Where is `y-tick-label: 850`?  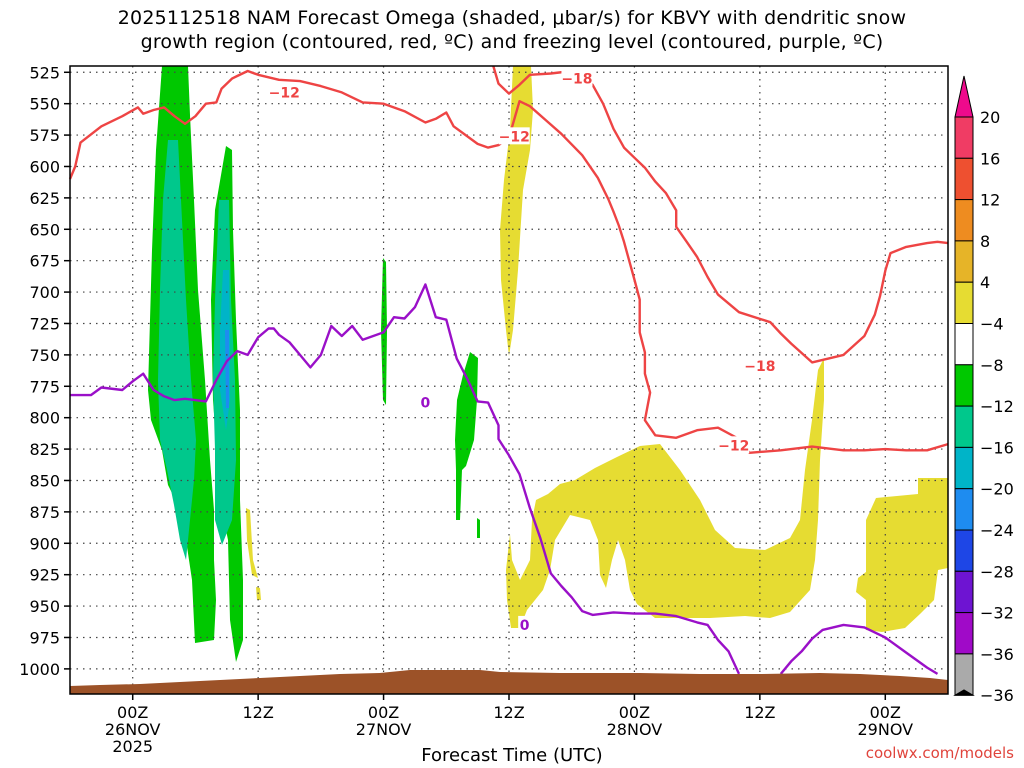
y-tick-label: 850 is located at coordinates (44, 480).